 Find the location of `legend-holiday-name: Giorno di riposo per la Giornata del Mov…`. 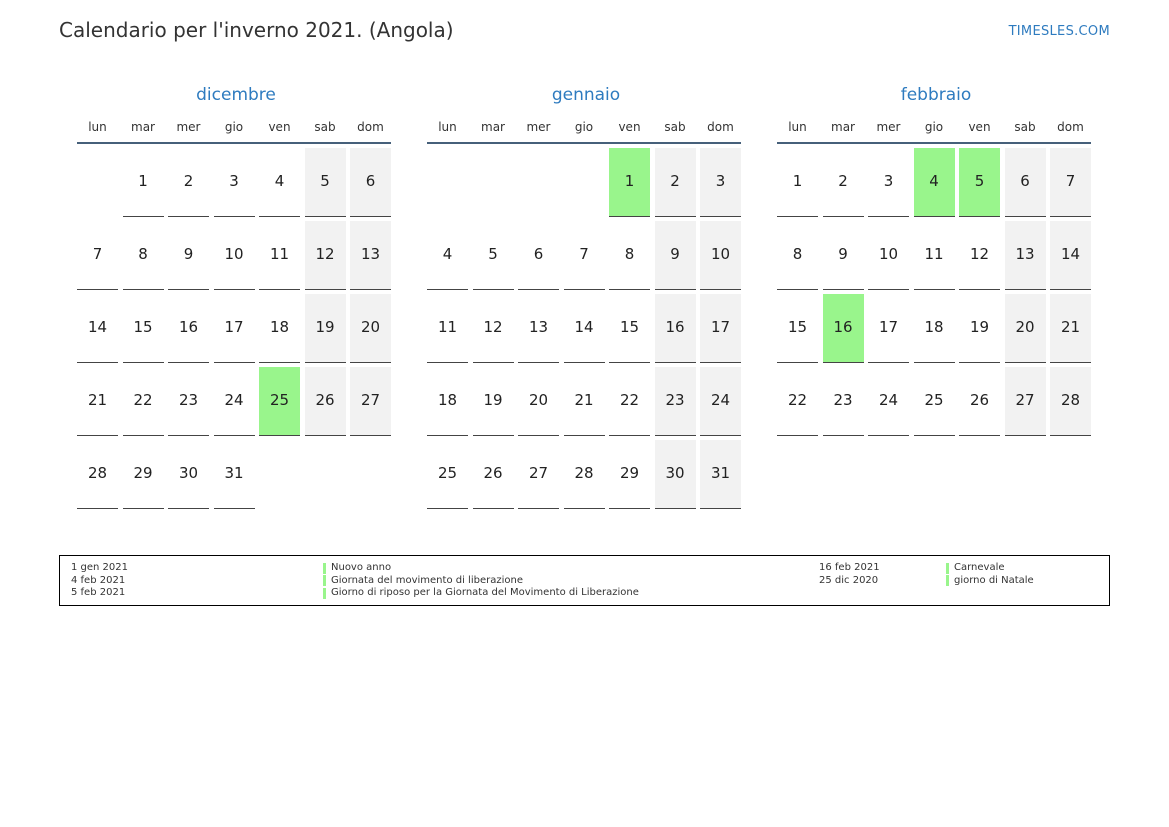

legend-holiday-name: Giorno di riposo per la Giornata del Mov… is located at coordinates (485, 592).